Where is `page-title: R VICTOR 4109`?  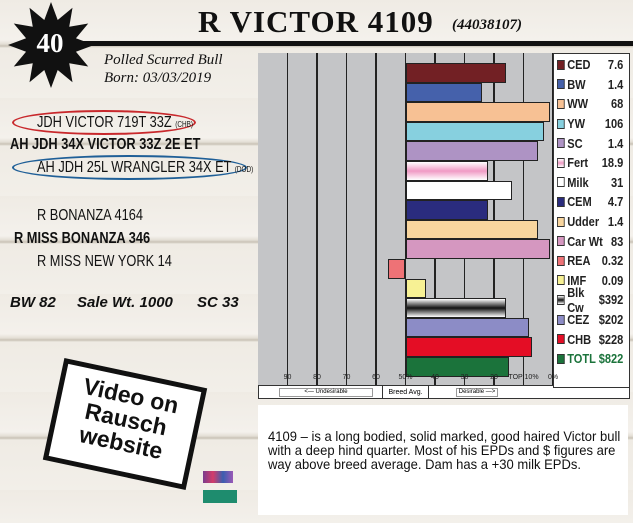 page-title: R VICTOR 4109 is located at coordinates (316, 21).